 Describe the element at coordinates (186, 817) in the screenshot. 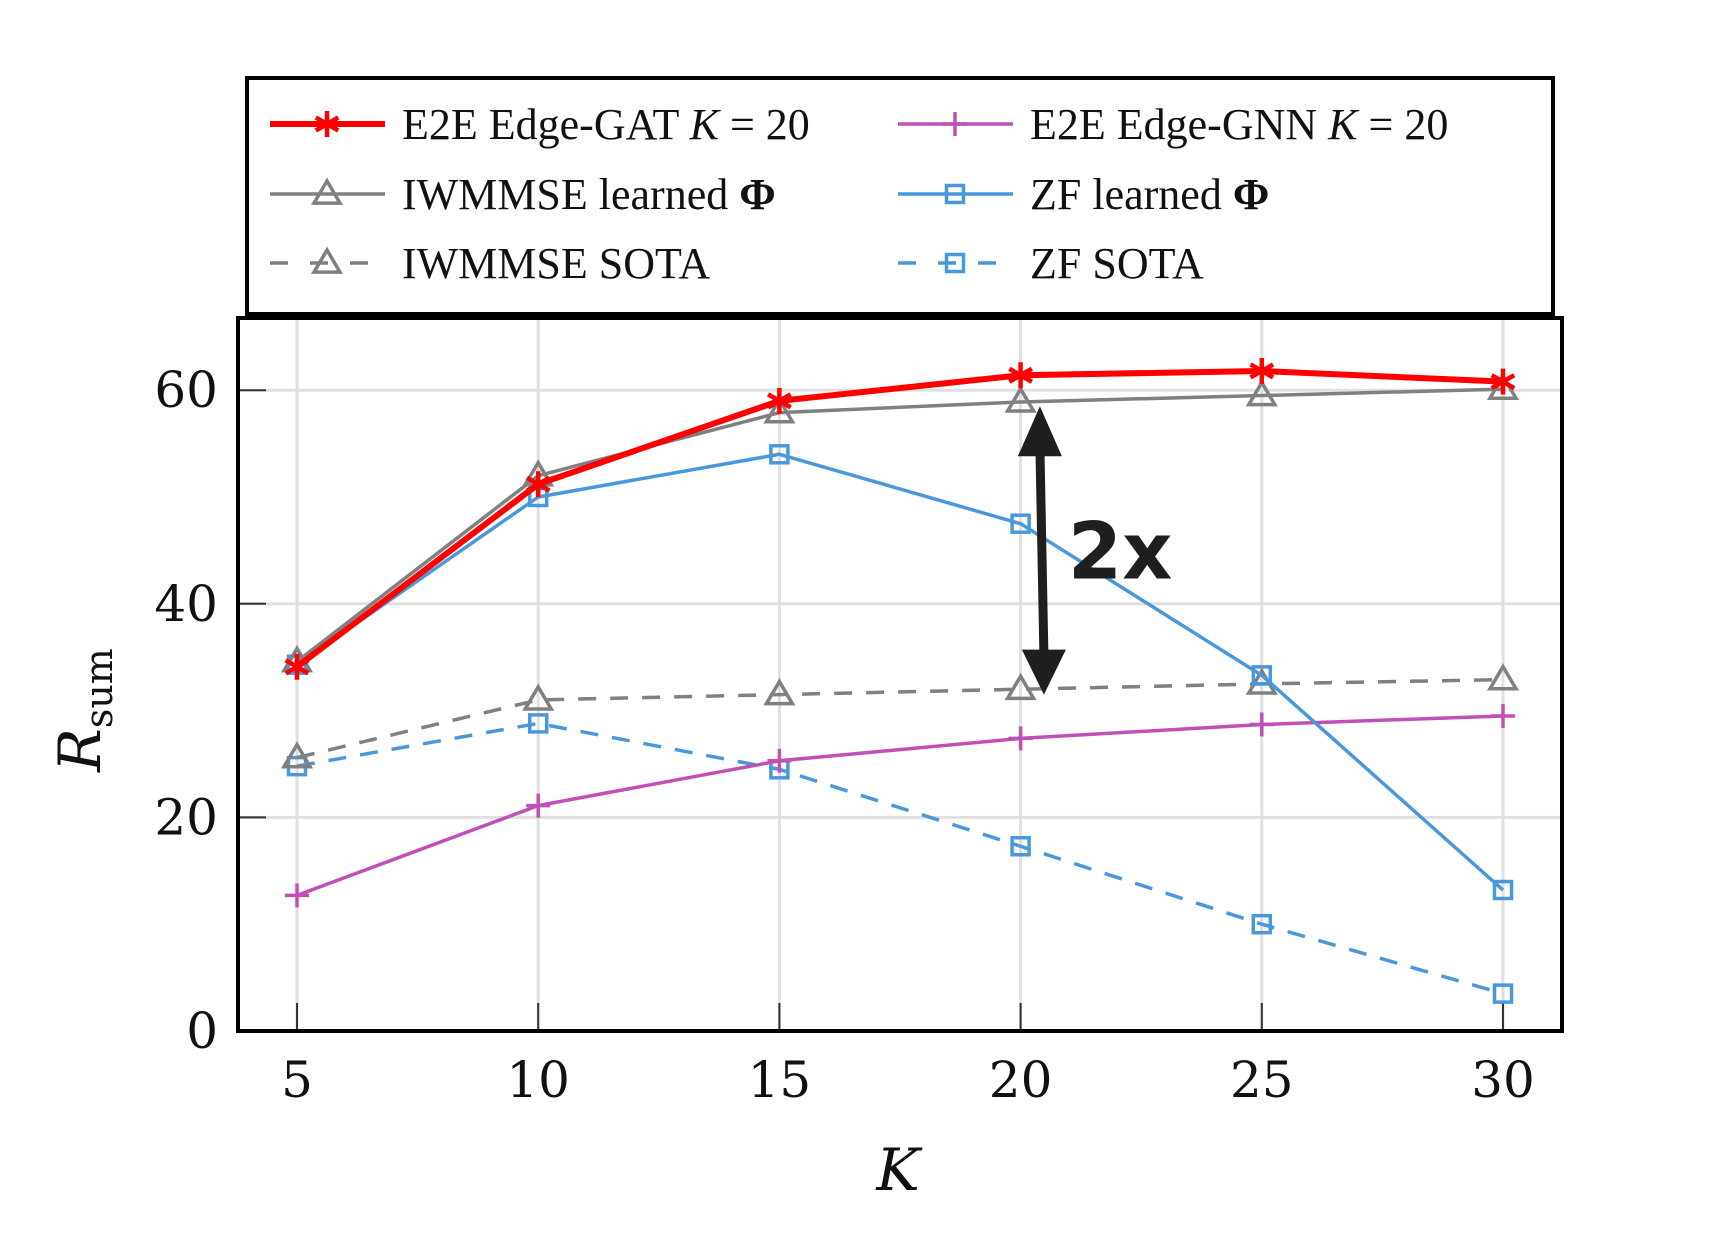

I see `y-tick-label: 20` at that location.